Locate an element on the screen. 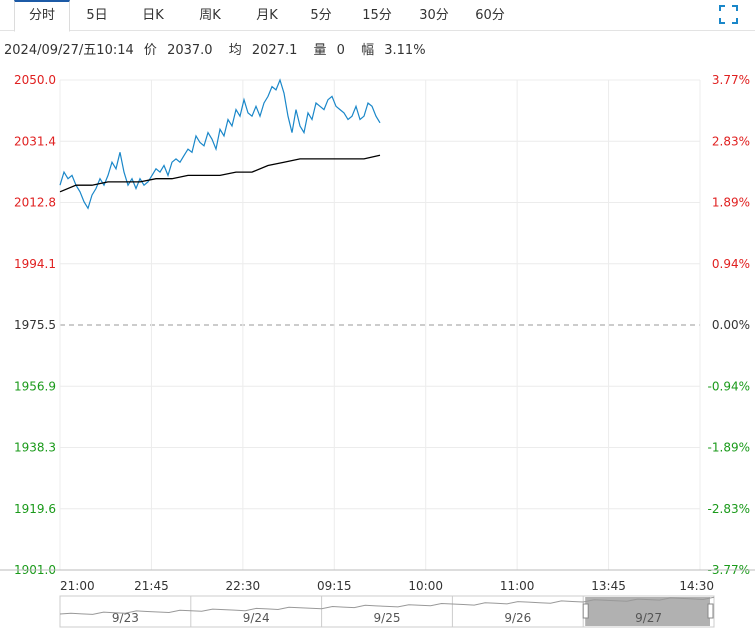 This screenshot has height=630, width=755. x-tick-label: 10:00 is located at coordinates (425, 584).